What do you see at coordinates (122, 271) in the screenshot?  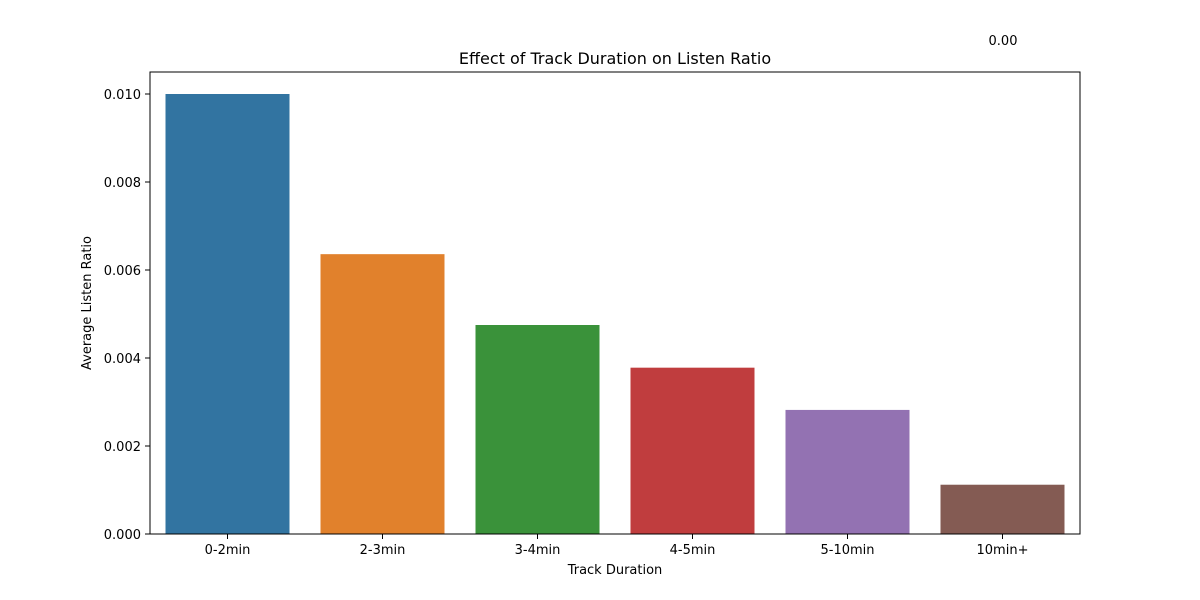 I see `y-tick-label: 0.006` at bounding box center [122, 271].